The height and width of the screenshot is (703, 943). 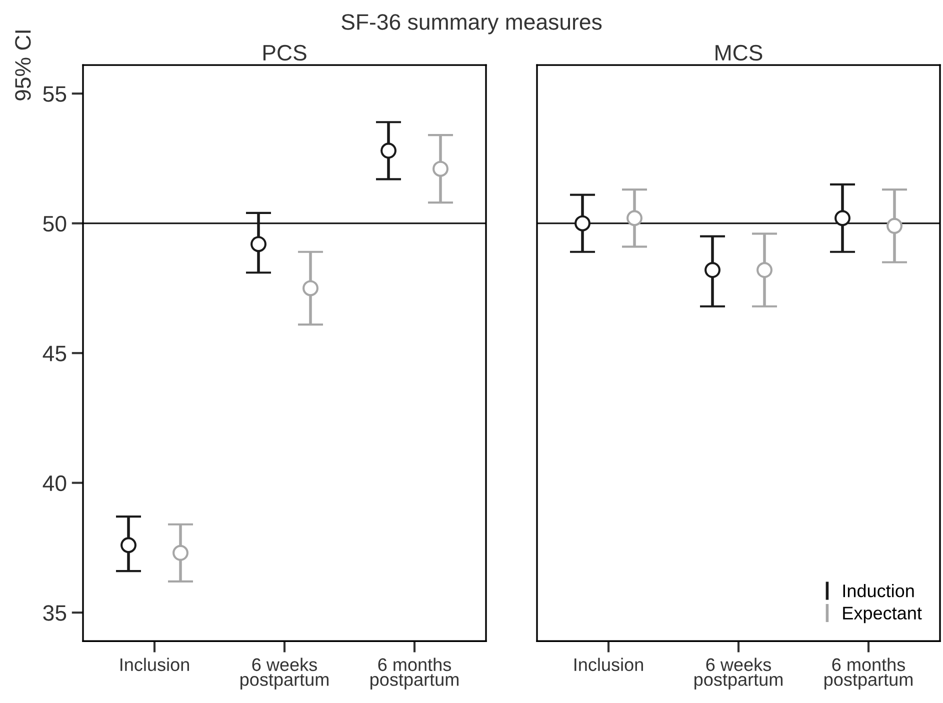 What do you see at coordinates (739, 52) in the screenshot?
I see `chart-title: MCS` at bounding box center [739, 52].